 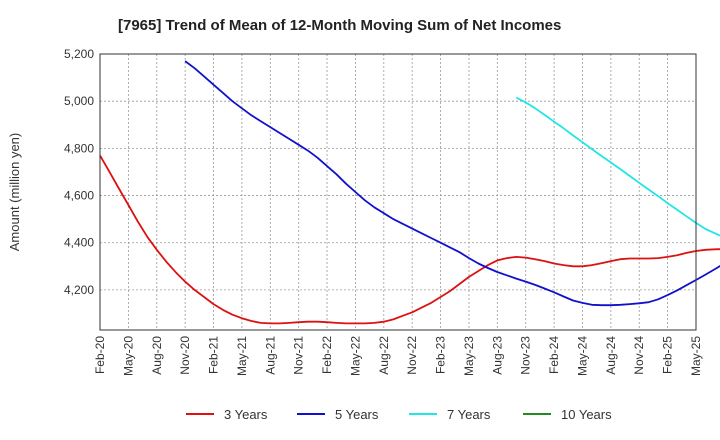 What do you see at coordinates (639, 355) in the screenshot?
I see `x-tick-label: Nov-24` at bounding box center [639, 355].